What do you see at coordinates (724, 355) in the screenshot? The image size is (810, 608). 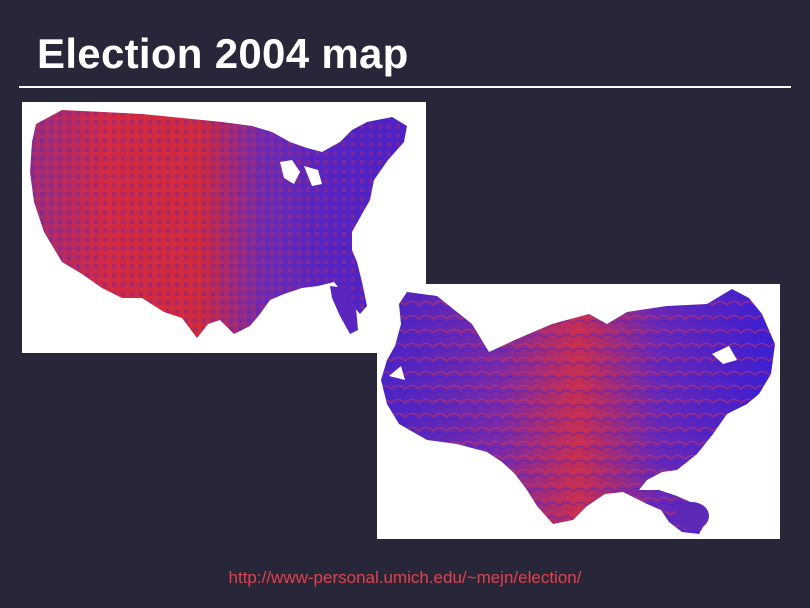 I see `lake-gap` at bounding box center [724, 355].